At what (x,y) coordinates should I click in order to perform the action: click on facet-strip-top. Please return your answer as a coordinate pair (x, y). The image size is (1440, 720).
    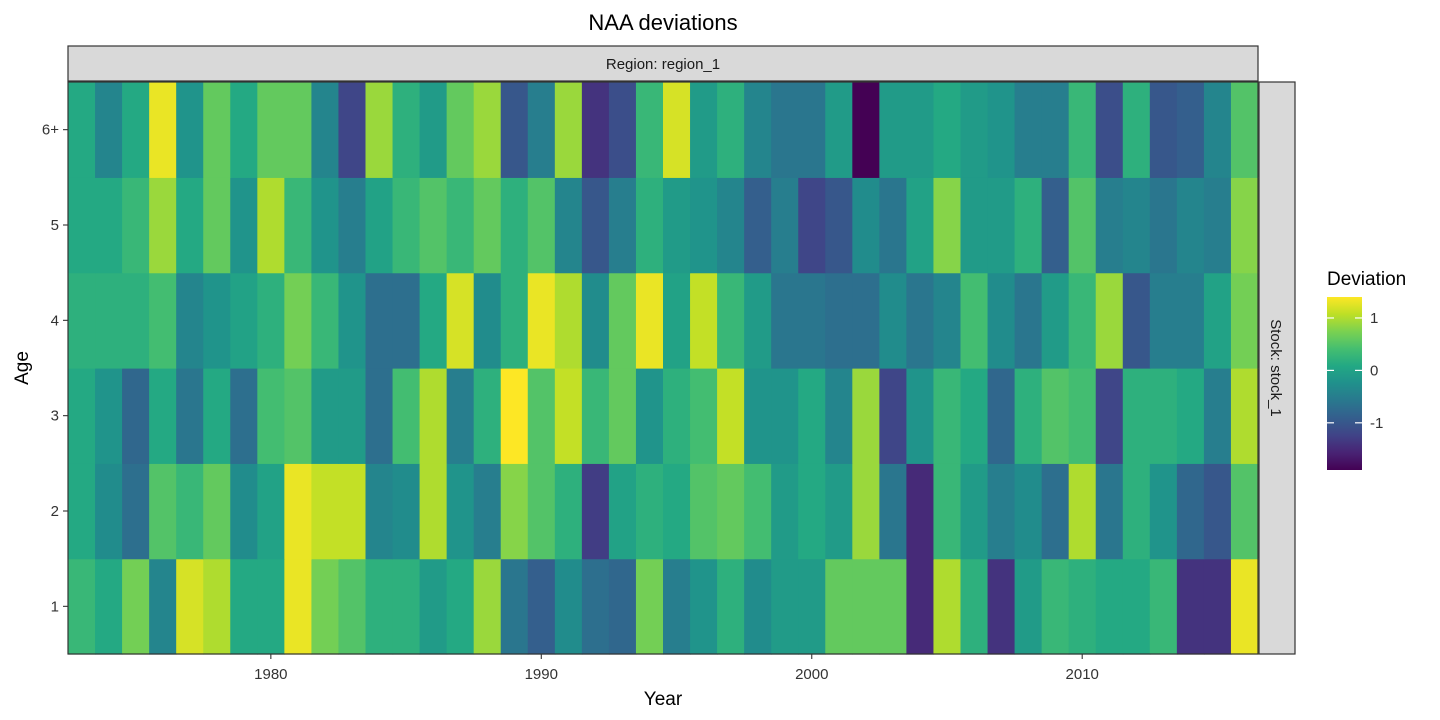
    Looking at the image, I should click on (663, 63).